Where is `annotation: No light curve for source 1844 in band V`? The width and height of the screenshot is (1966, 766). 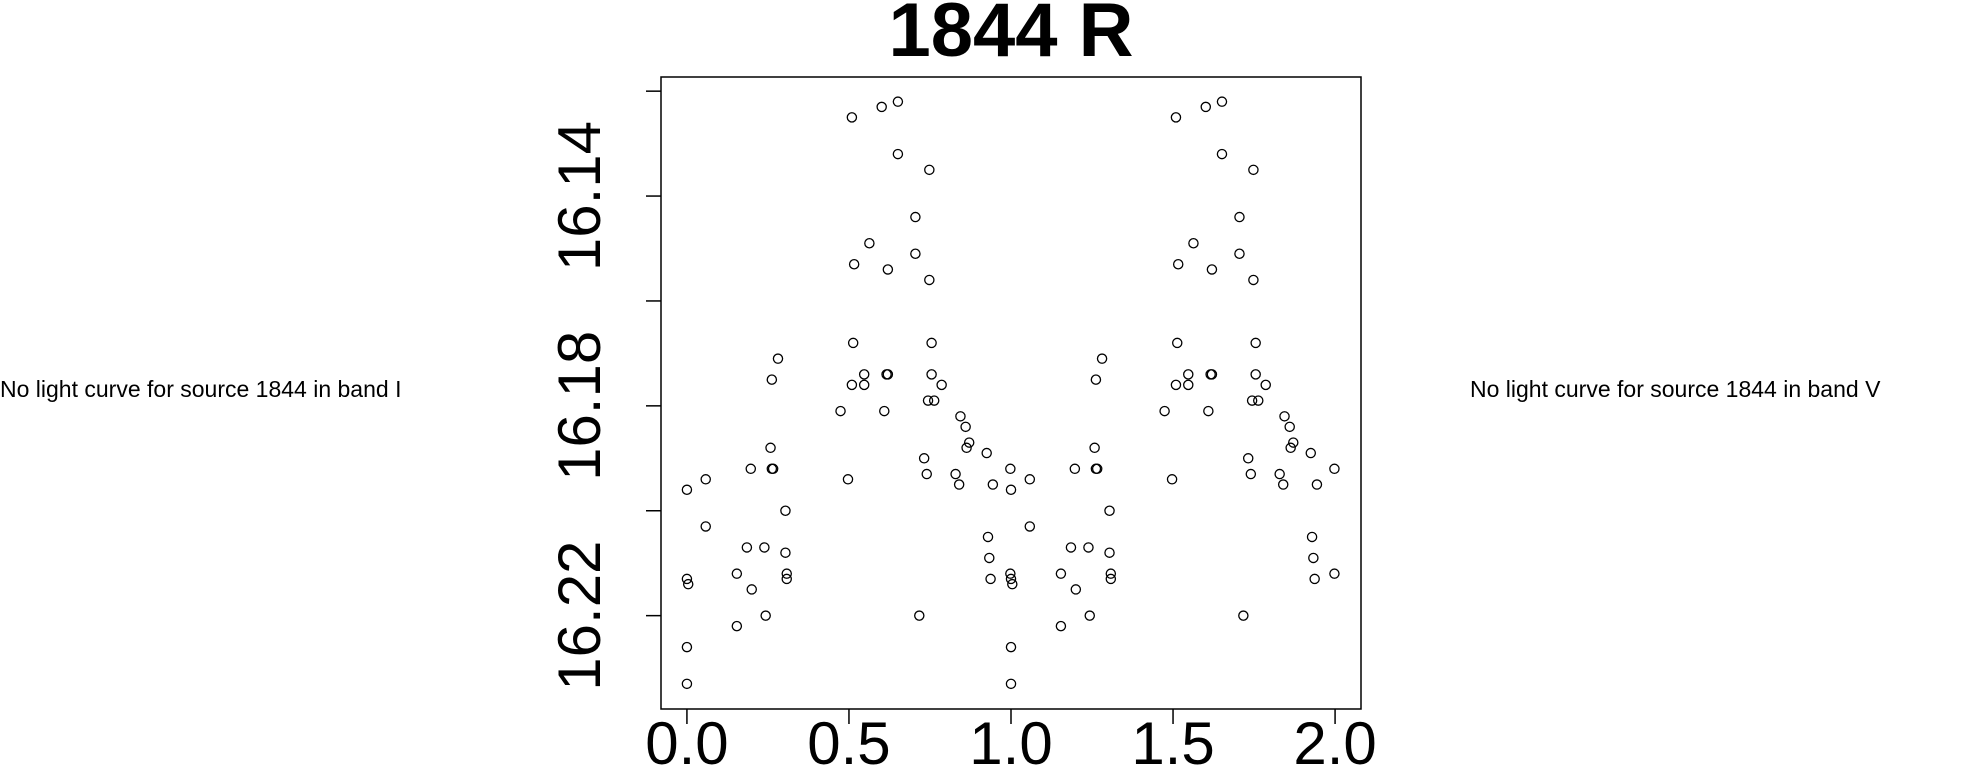
annotation: No light curve for source 1844 in band V is located at coordinates (1675, 389).